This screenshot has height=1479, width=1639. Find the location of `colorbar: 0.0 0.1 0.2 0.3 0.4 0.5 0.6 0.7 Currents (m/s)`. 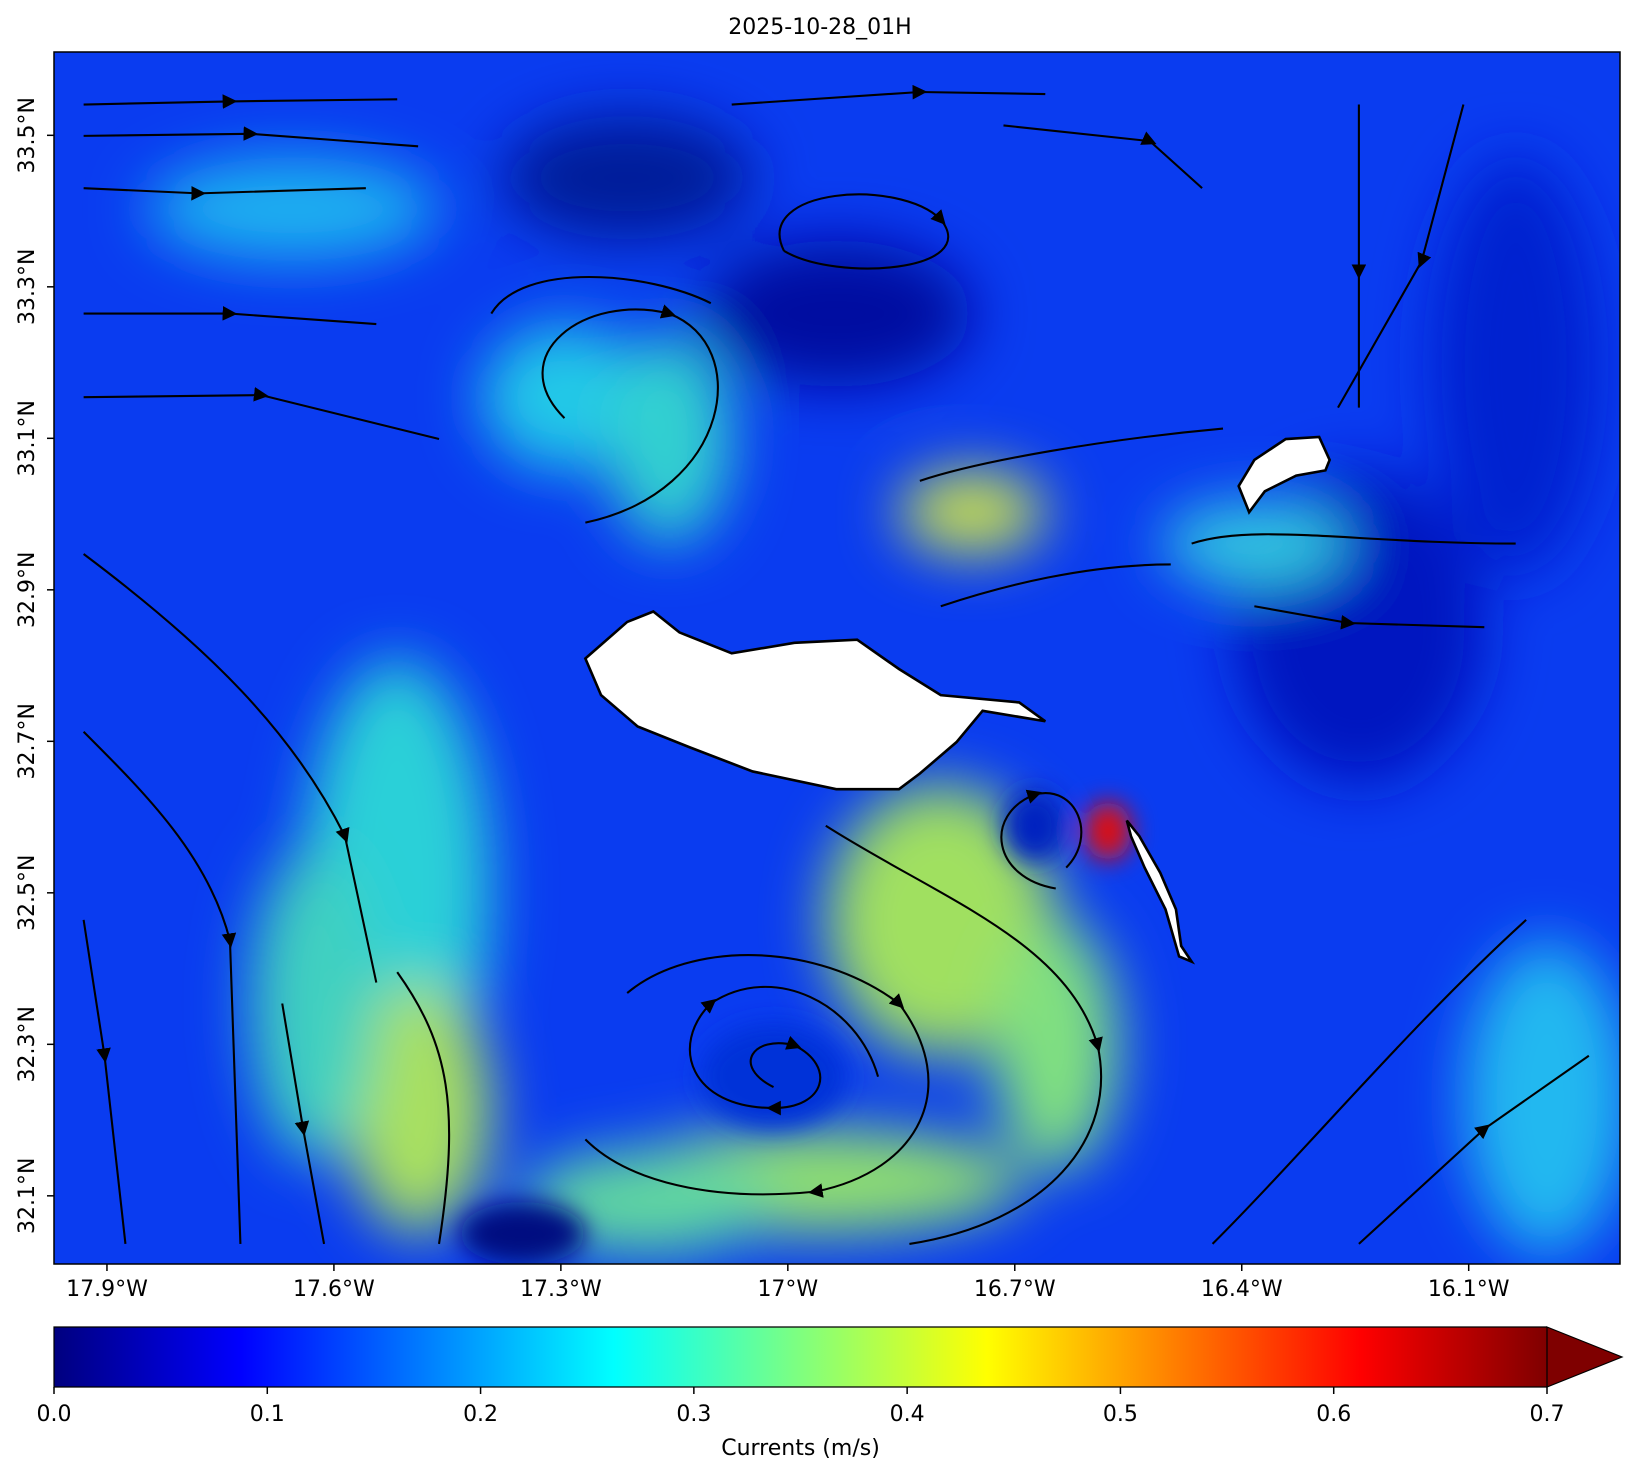

colorbar: 0.0 0.1 0.2 0.3 0.4 0.5 0.6 0.7 Currents (m/s) is located at coordinates (830, 1393).